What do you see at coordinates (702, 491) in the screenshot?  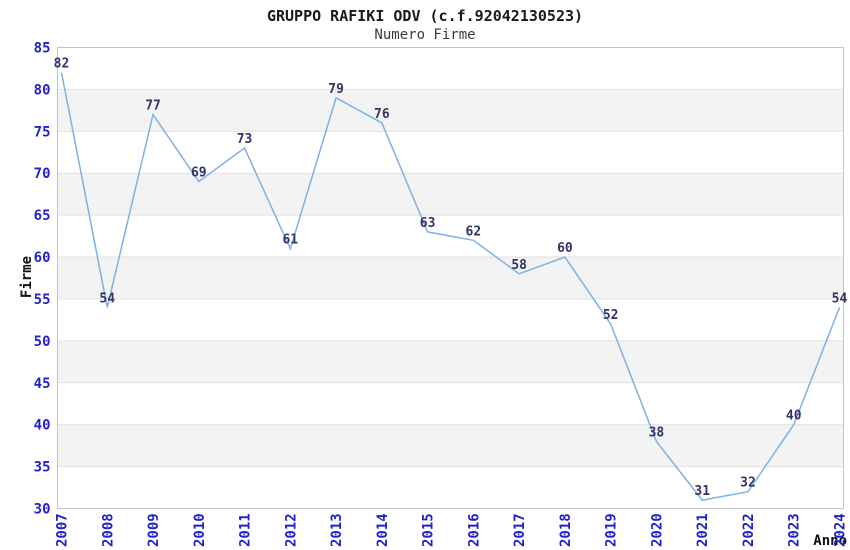 I see `data-point-label: 31` at bounding box center [702, 491].